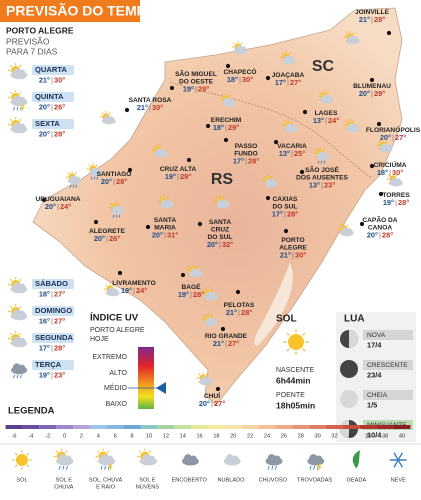  Describe the element at coordinates (208, 126) in the screenshot. I see `city-dot` at that location.